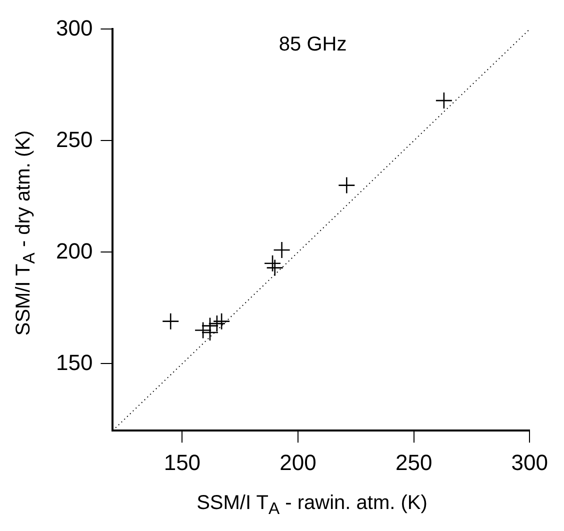  What do you see at coordinates (312, 45) in the screenshot?
I see `chart-title: 85 GHz` at bounding box center [312, 45].